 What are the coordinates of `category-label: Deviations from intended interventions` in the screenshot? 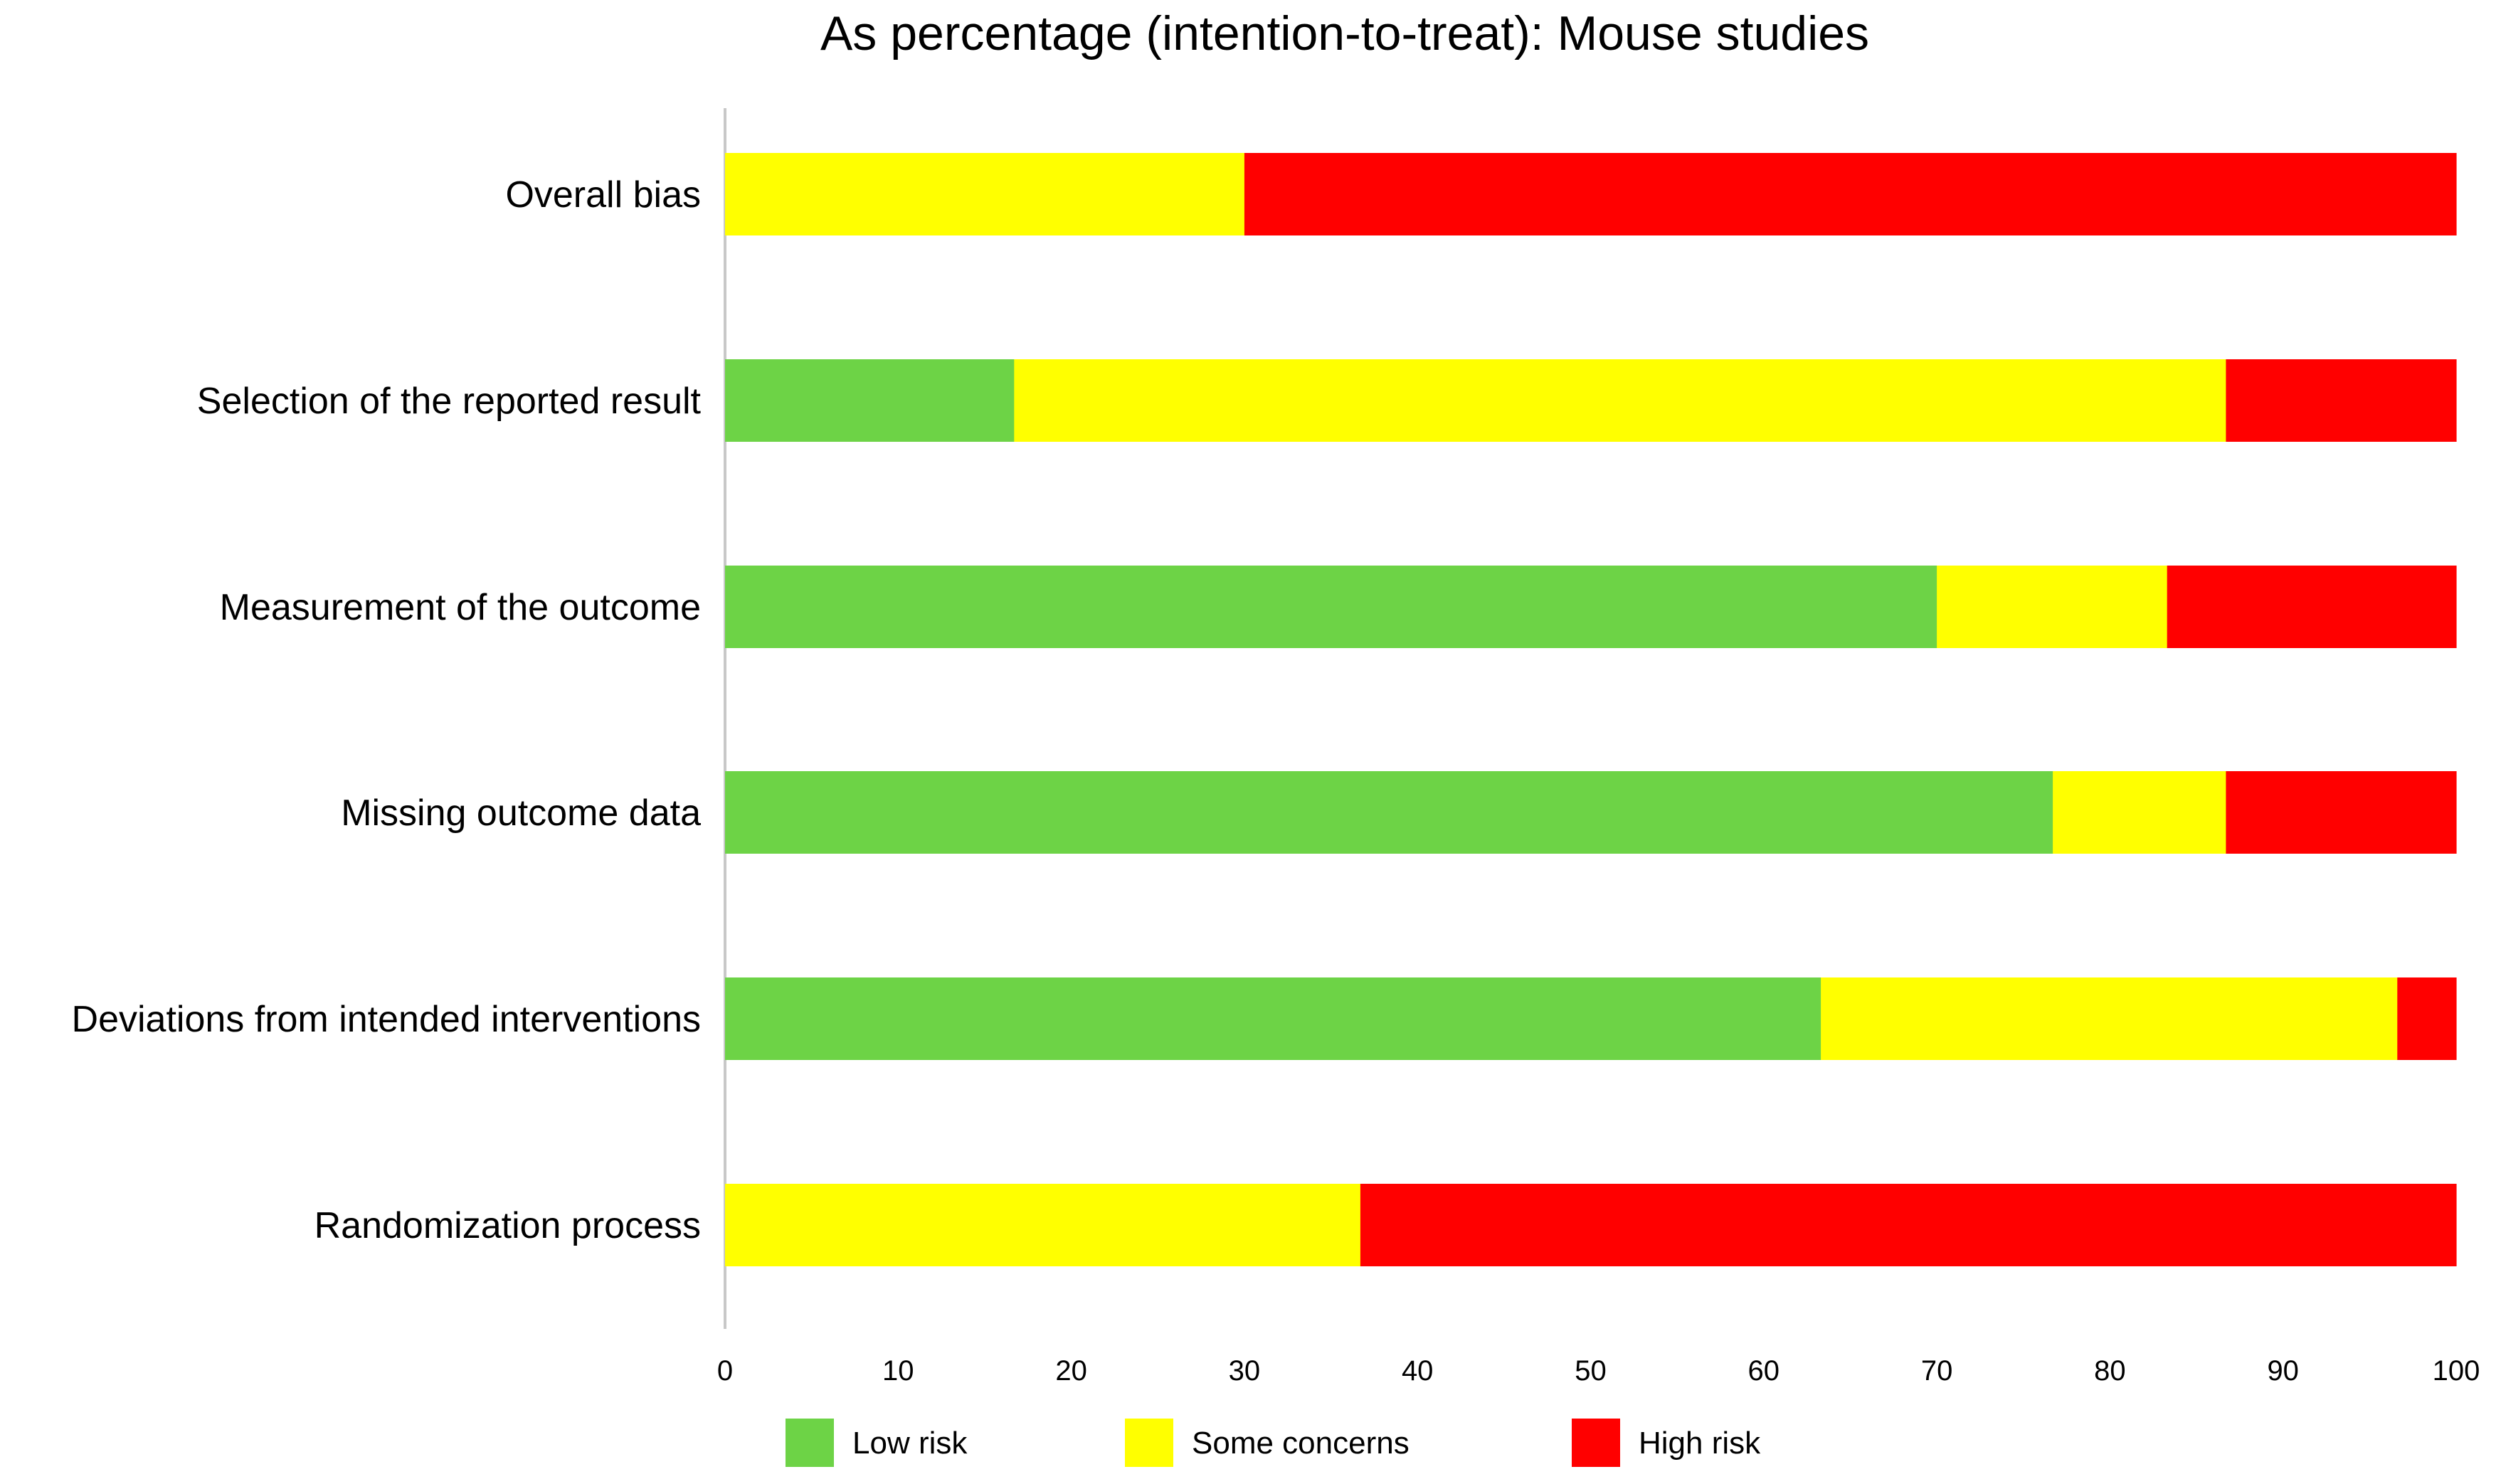 It's located at (386, 1019).